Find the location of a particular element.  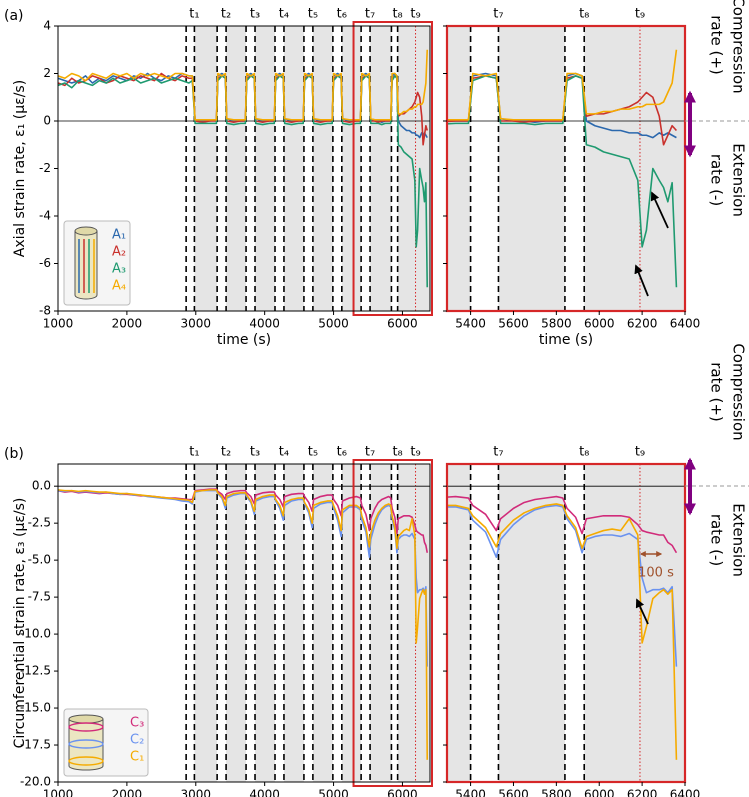

legend-label: A₂ is located at coordinates (119, 252).